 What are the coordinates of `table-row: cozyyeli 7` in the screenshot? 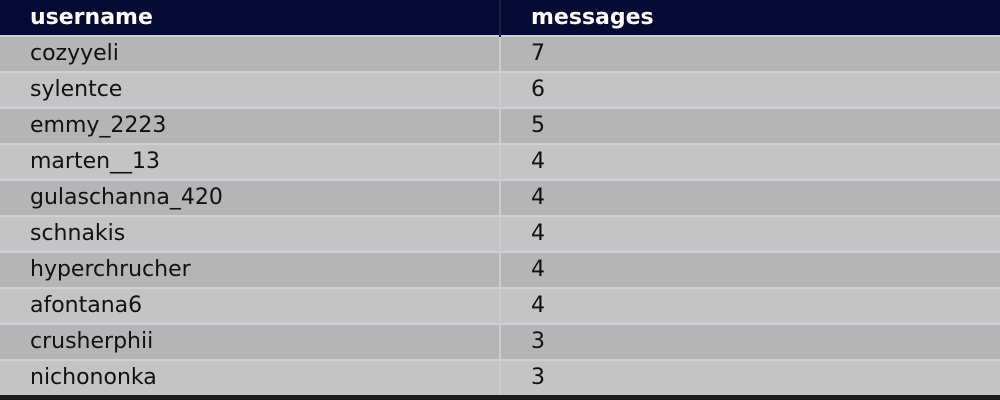 It's located at (500, 54).